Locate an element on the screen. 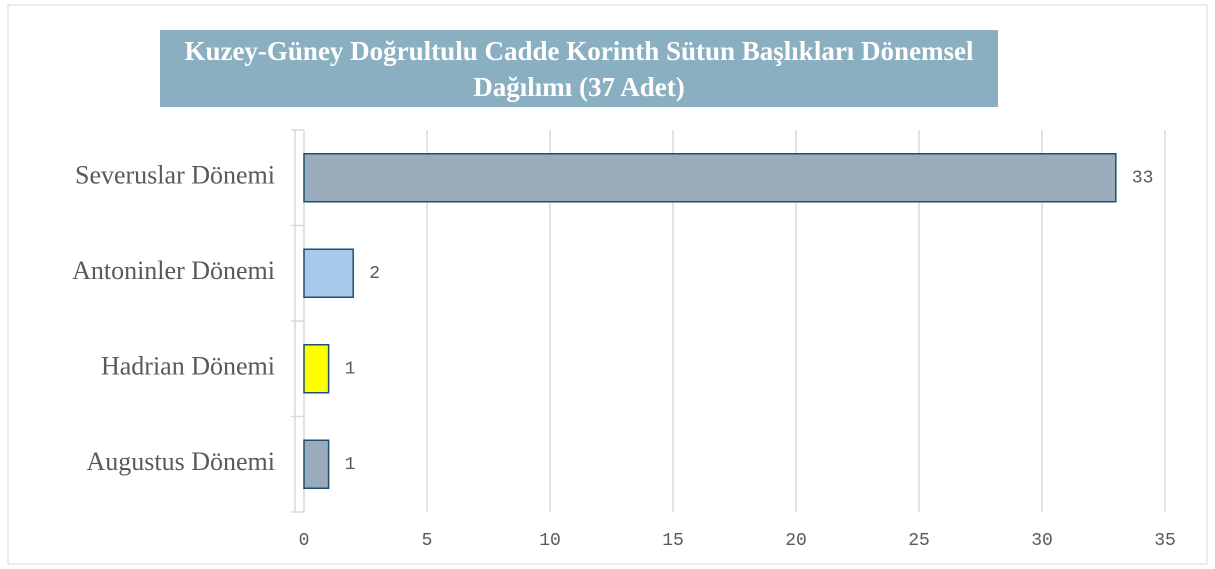 The image size is (1215, 569). y-tick-label: Severuslar Dönemi is located at coordinates (175, 175).